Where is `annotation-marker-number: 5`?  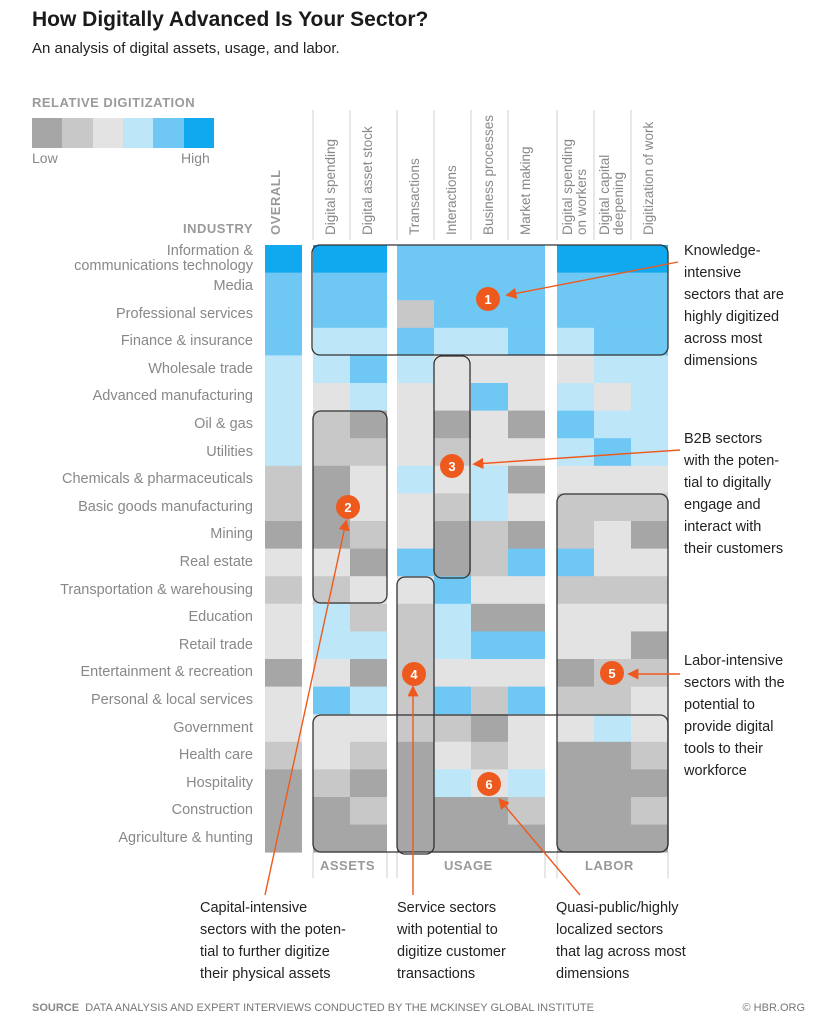 annotation-marker-number: 5 is located at coordinates (611, 673).